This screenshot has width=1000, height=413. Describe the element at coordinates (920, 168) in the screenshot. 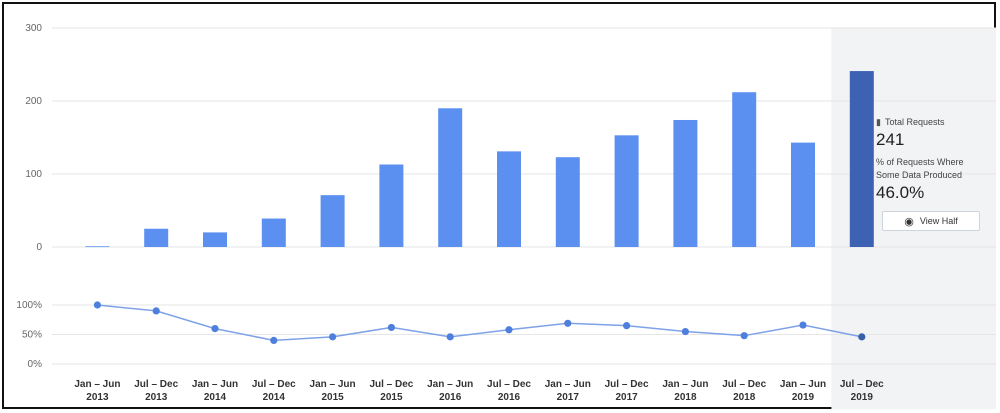

I see `pct-label: % of Requests Where Some Data Produced` at that location.